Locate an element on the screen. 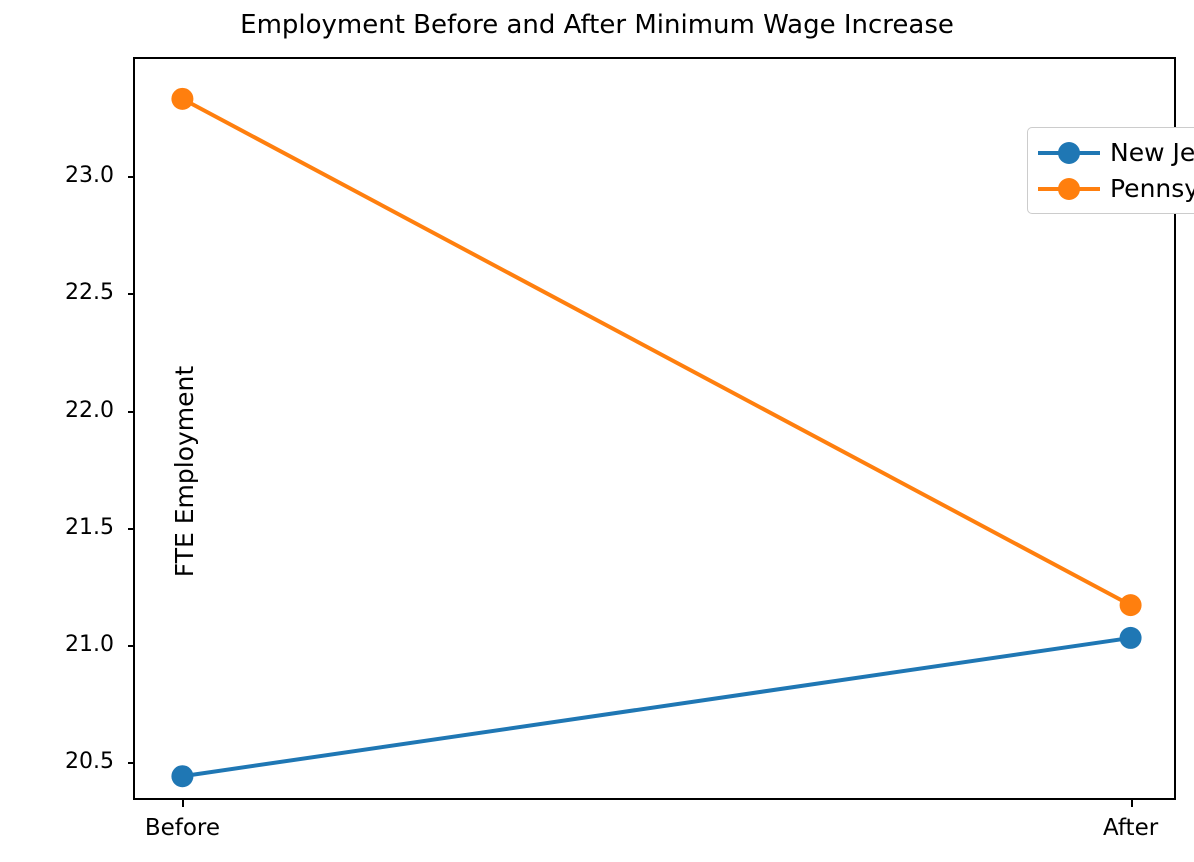 The height and width of the screenshot is (862, 1194). legend-label-pennsylvania: Pennsylvania is located at coordinates (1152, 188).